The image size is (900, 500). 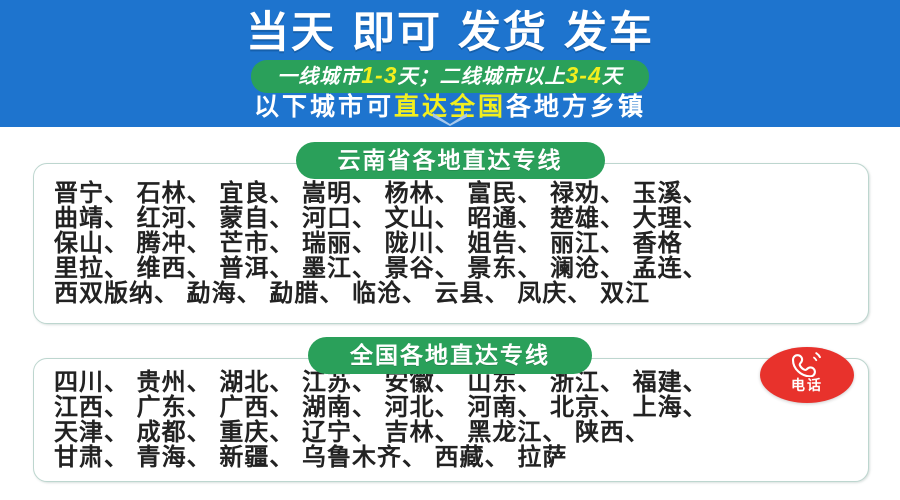 I want to click on title-part-1: 当天, so click(x=291, y=33).